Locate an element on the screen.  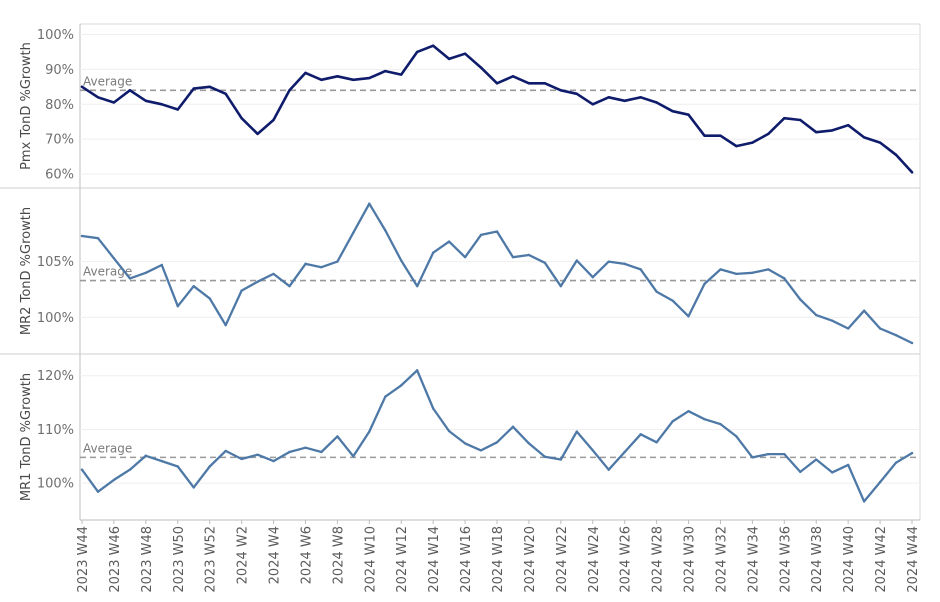
y-axis-title: Pmx TonD %Growth is located at coordinates (26, 106).